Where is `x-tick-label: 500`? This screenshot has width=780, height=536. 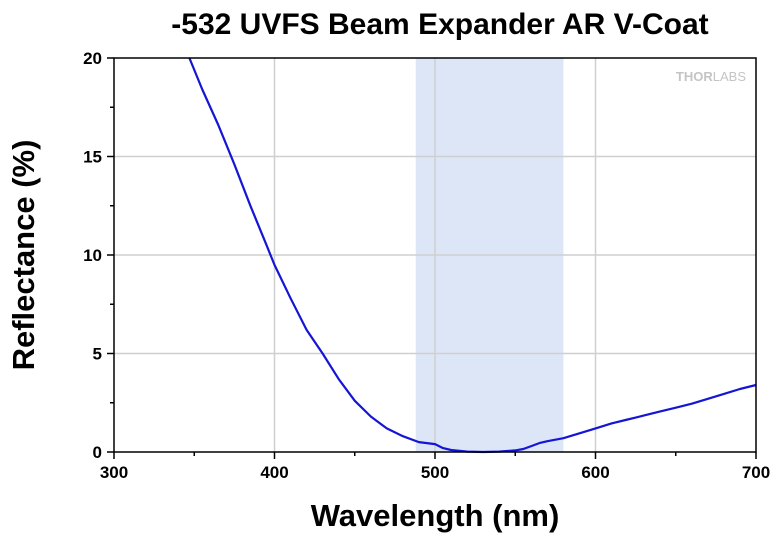 x-tick-label: 500 is located at coordinates (435, 472).